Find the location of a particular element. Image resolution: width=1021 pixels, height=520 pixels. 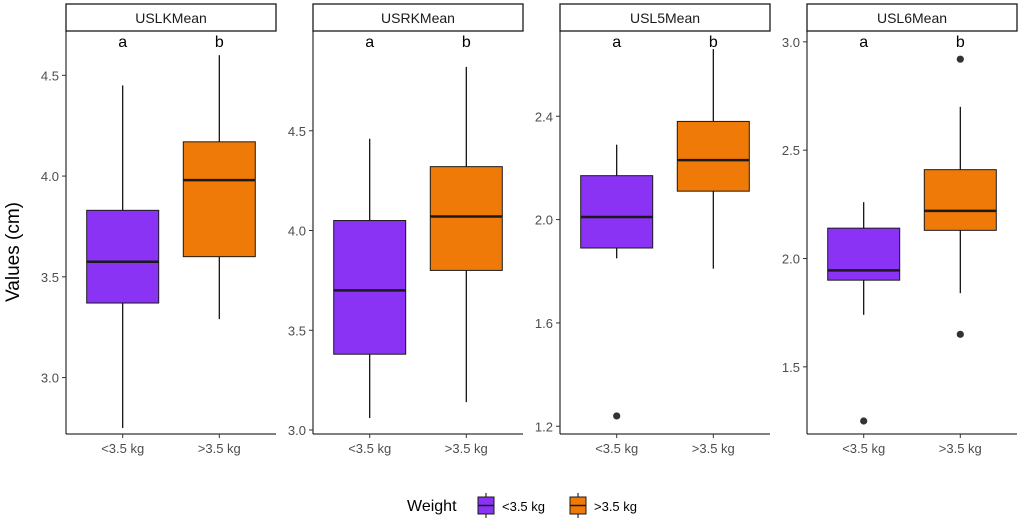

facet-title: USRKMean is located at coordinates (418, 18).